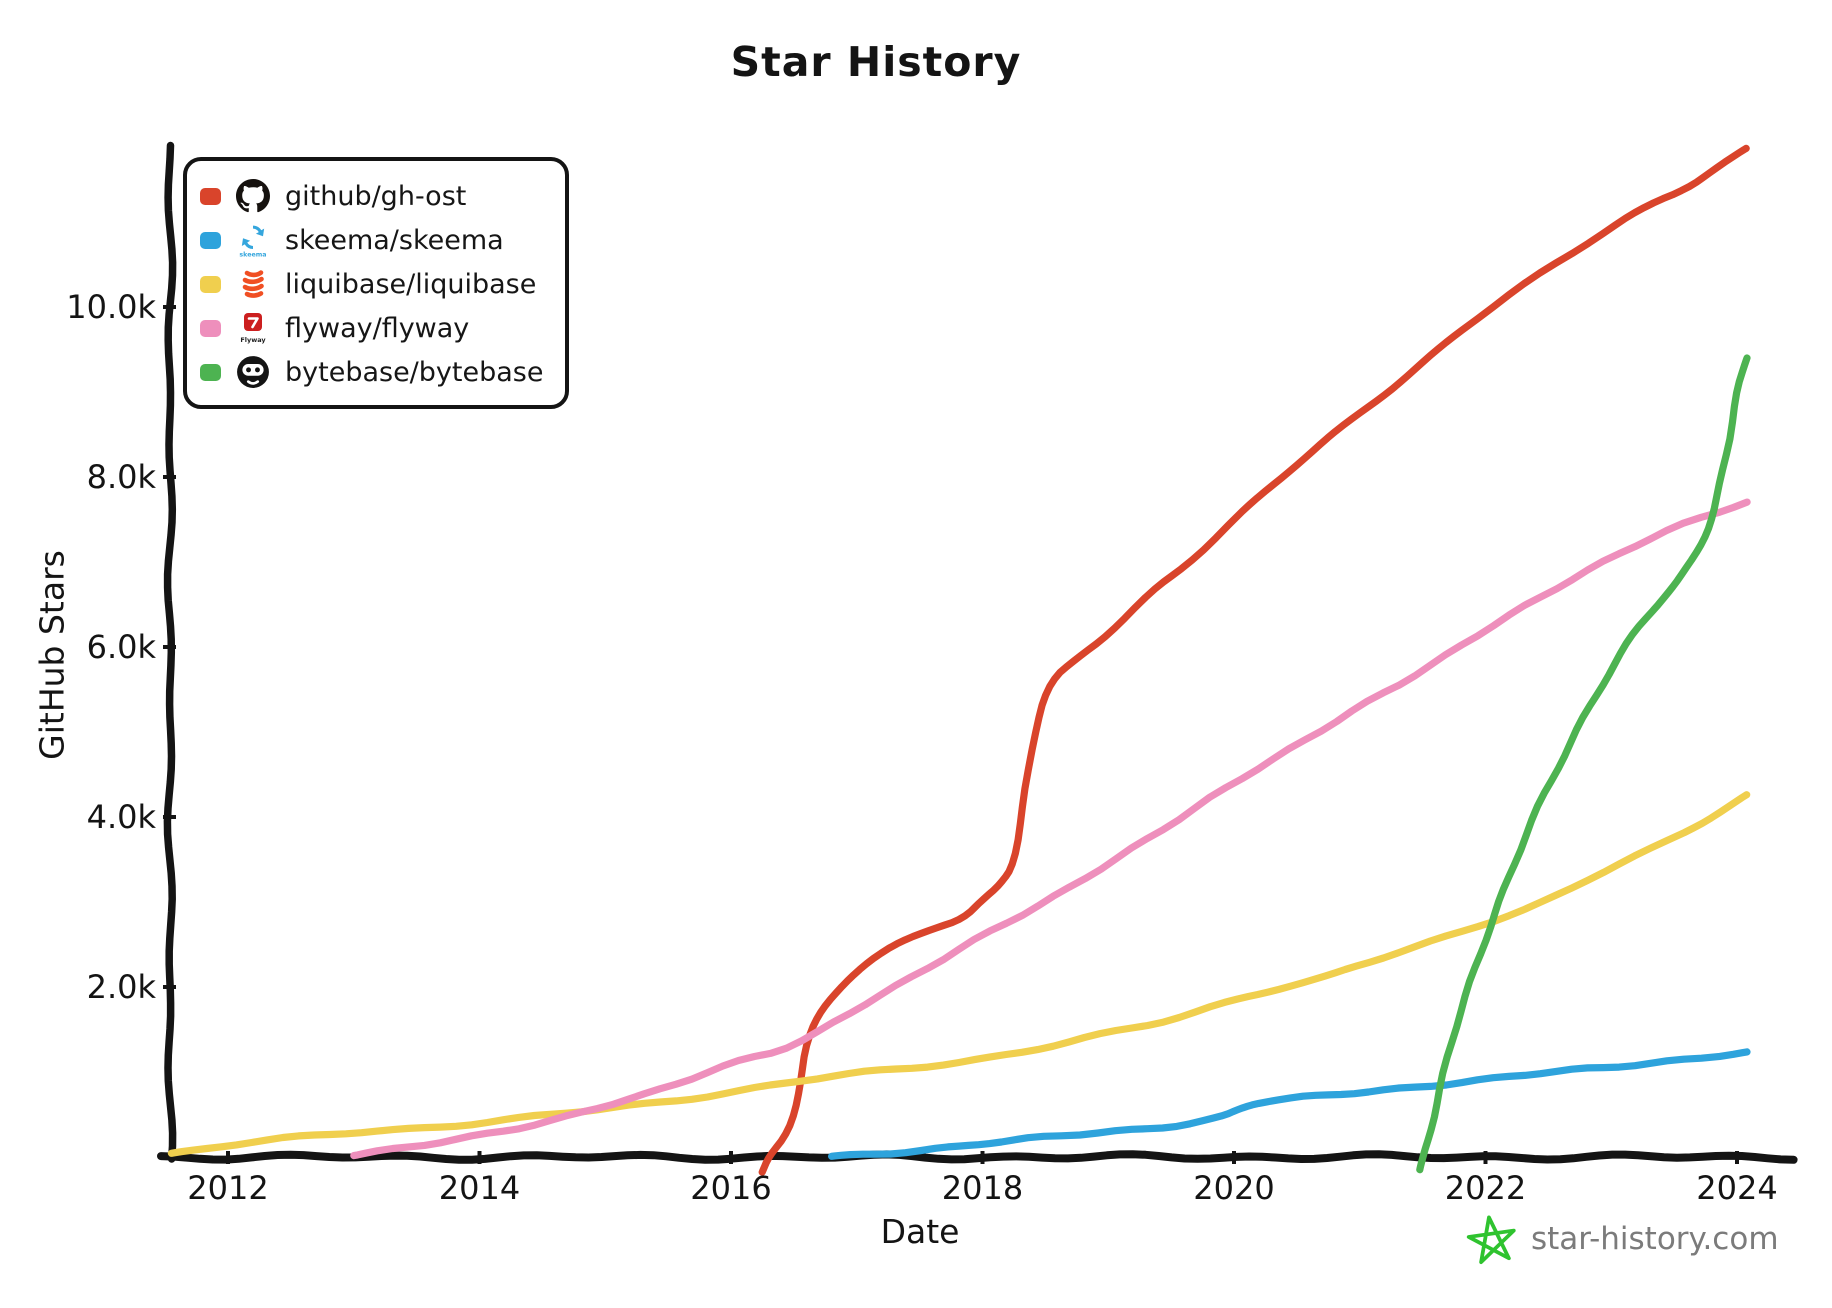 The height and width of the screenshot is (1308, 1832). I want to click on y-axis-label: GitHub Stars, so click(52, 655).